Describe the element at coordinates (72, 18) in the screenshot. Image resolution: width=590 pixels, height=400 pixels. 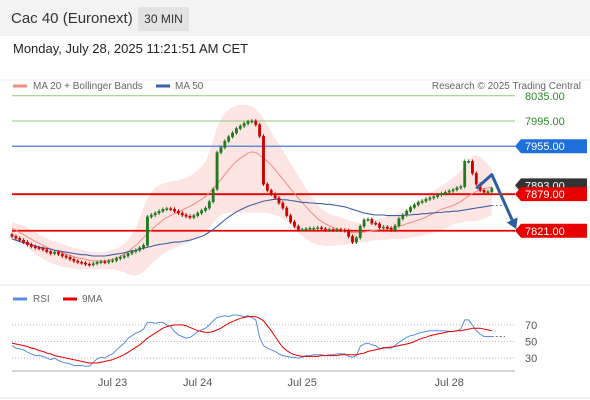
I see `instrument-title: Cac 40 (Euronext)` at that location.